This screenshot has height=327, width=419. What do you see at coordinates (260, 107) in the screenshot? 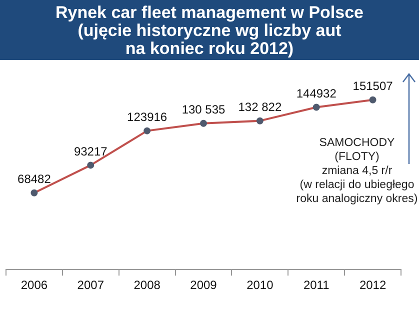
I see `data-label: 132 822` at bounding box center [260, 107].